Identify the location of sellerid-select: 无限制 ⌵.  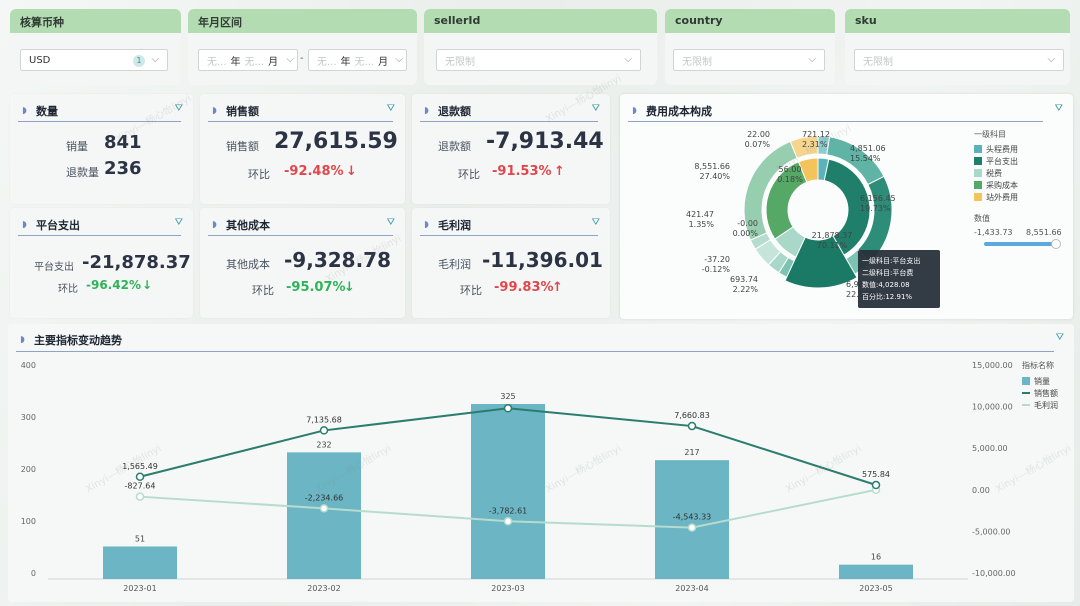
(538, 60).